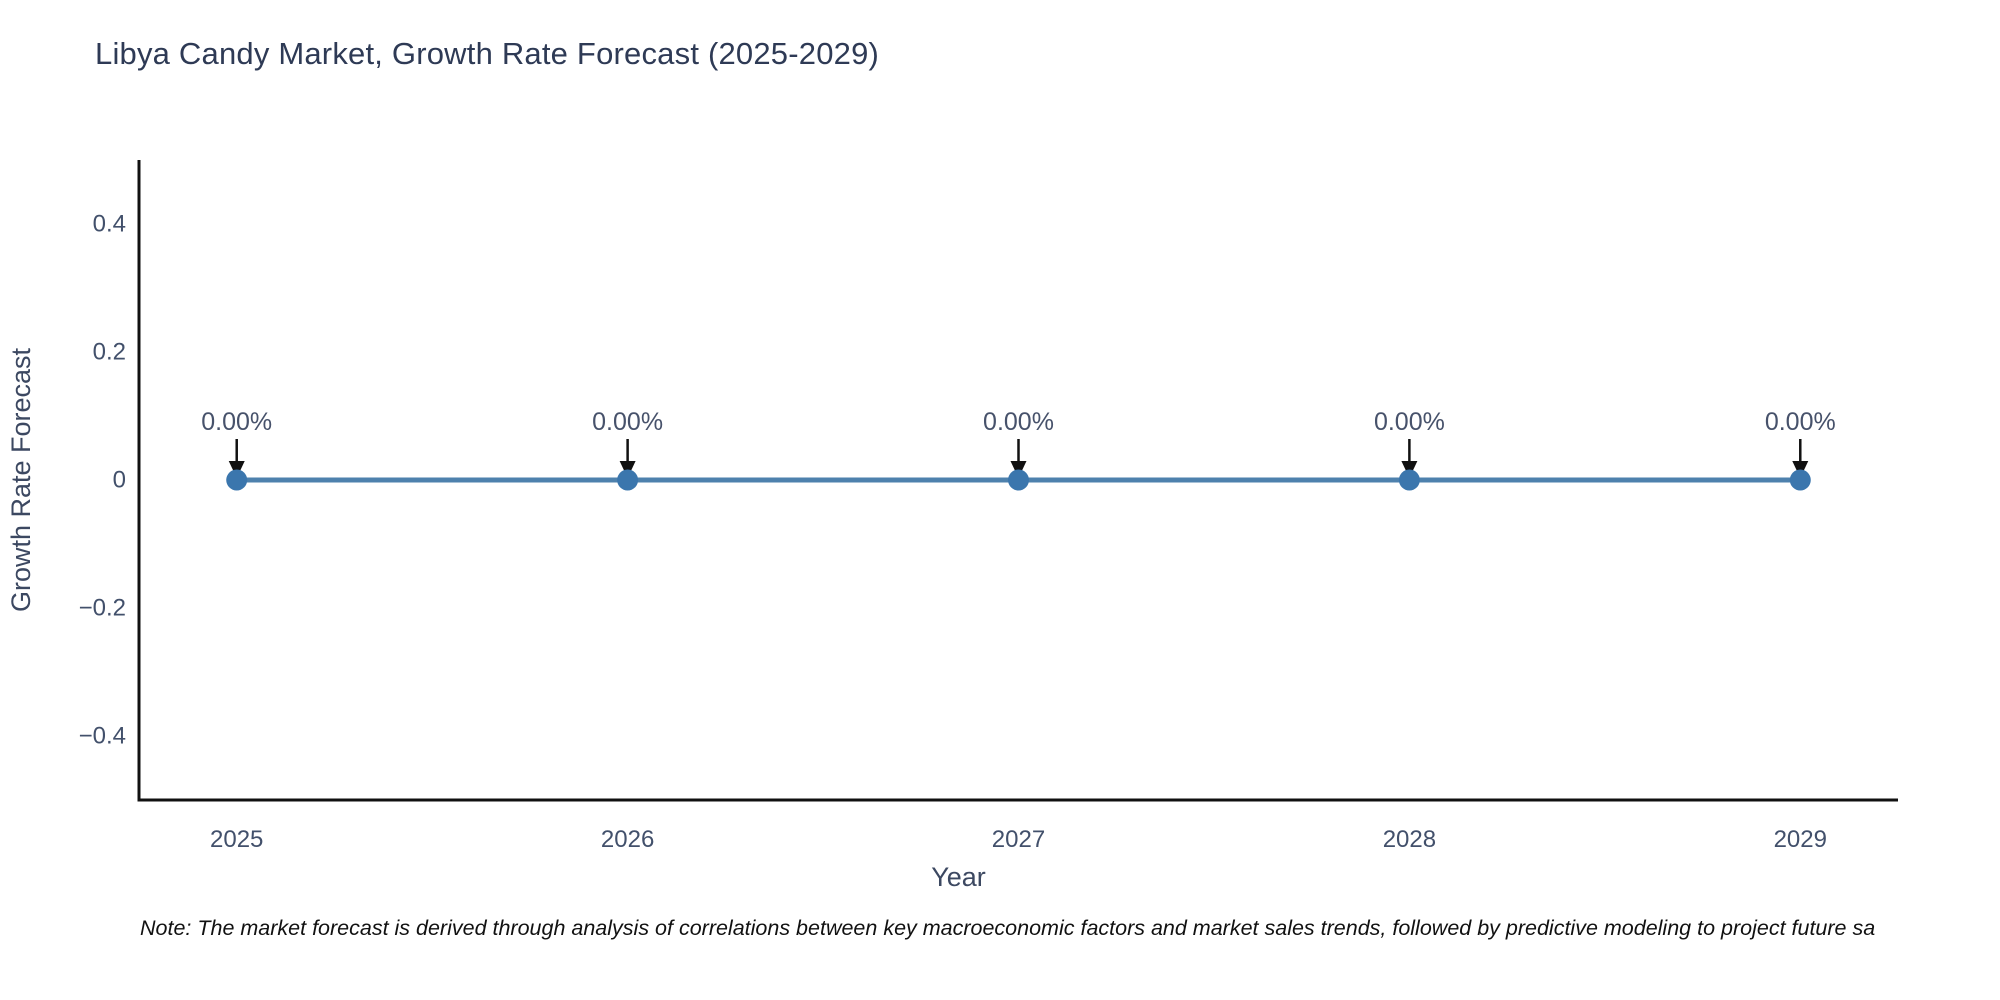 The image size is (2000, 1000). What do you see at coordinates (119, 480) in the screenshot?
I see `y-tick-label: 0` at bounding box center [119, 480].